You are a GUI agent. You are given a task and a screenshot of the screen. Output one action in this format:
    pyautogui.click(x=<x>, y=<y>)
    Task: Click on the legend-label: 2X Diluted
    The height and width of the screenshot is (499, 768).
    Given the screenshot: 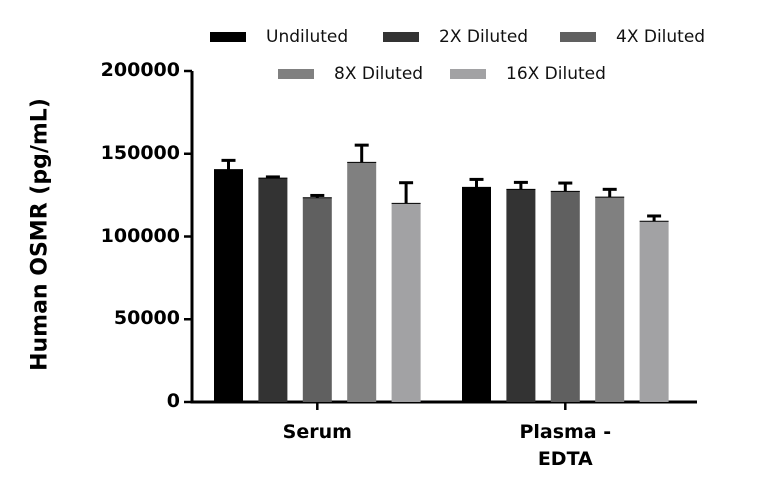 What is the action you would take?
    pyautogui.click(x=484, y=37)
    